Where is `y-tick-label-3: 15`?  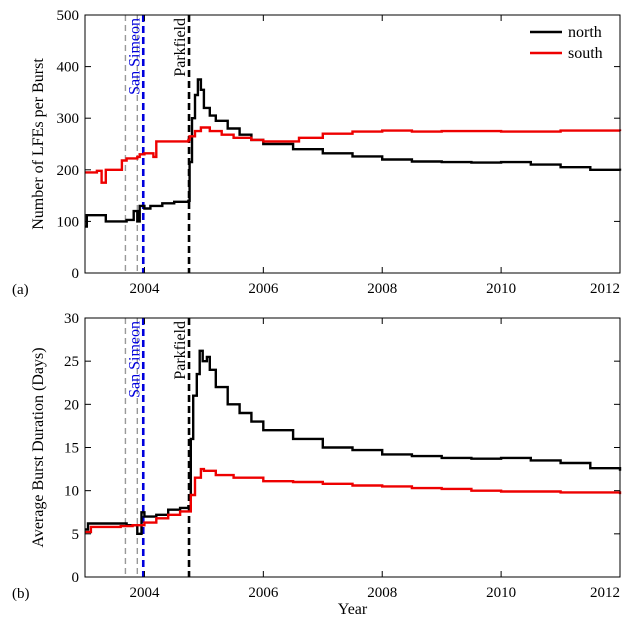 y-tick-label-3: 15 is located at coordinates (71, 449).